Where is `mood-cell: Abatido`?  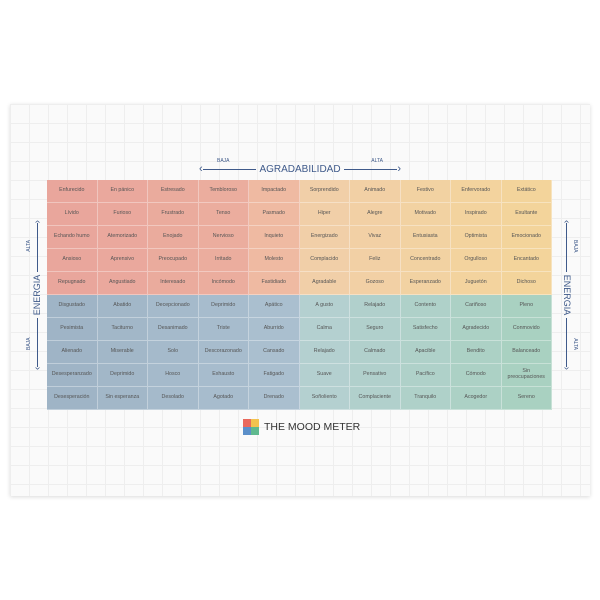
mood-cell: Abatido is located at coordinates (122, 306).